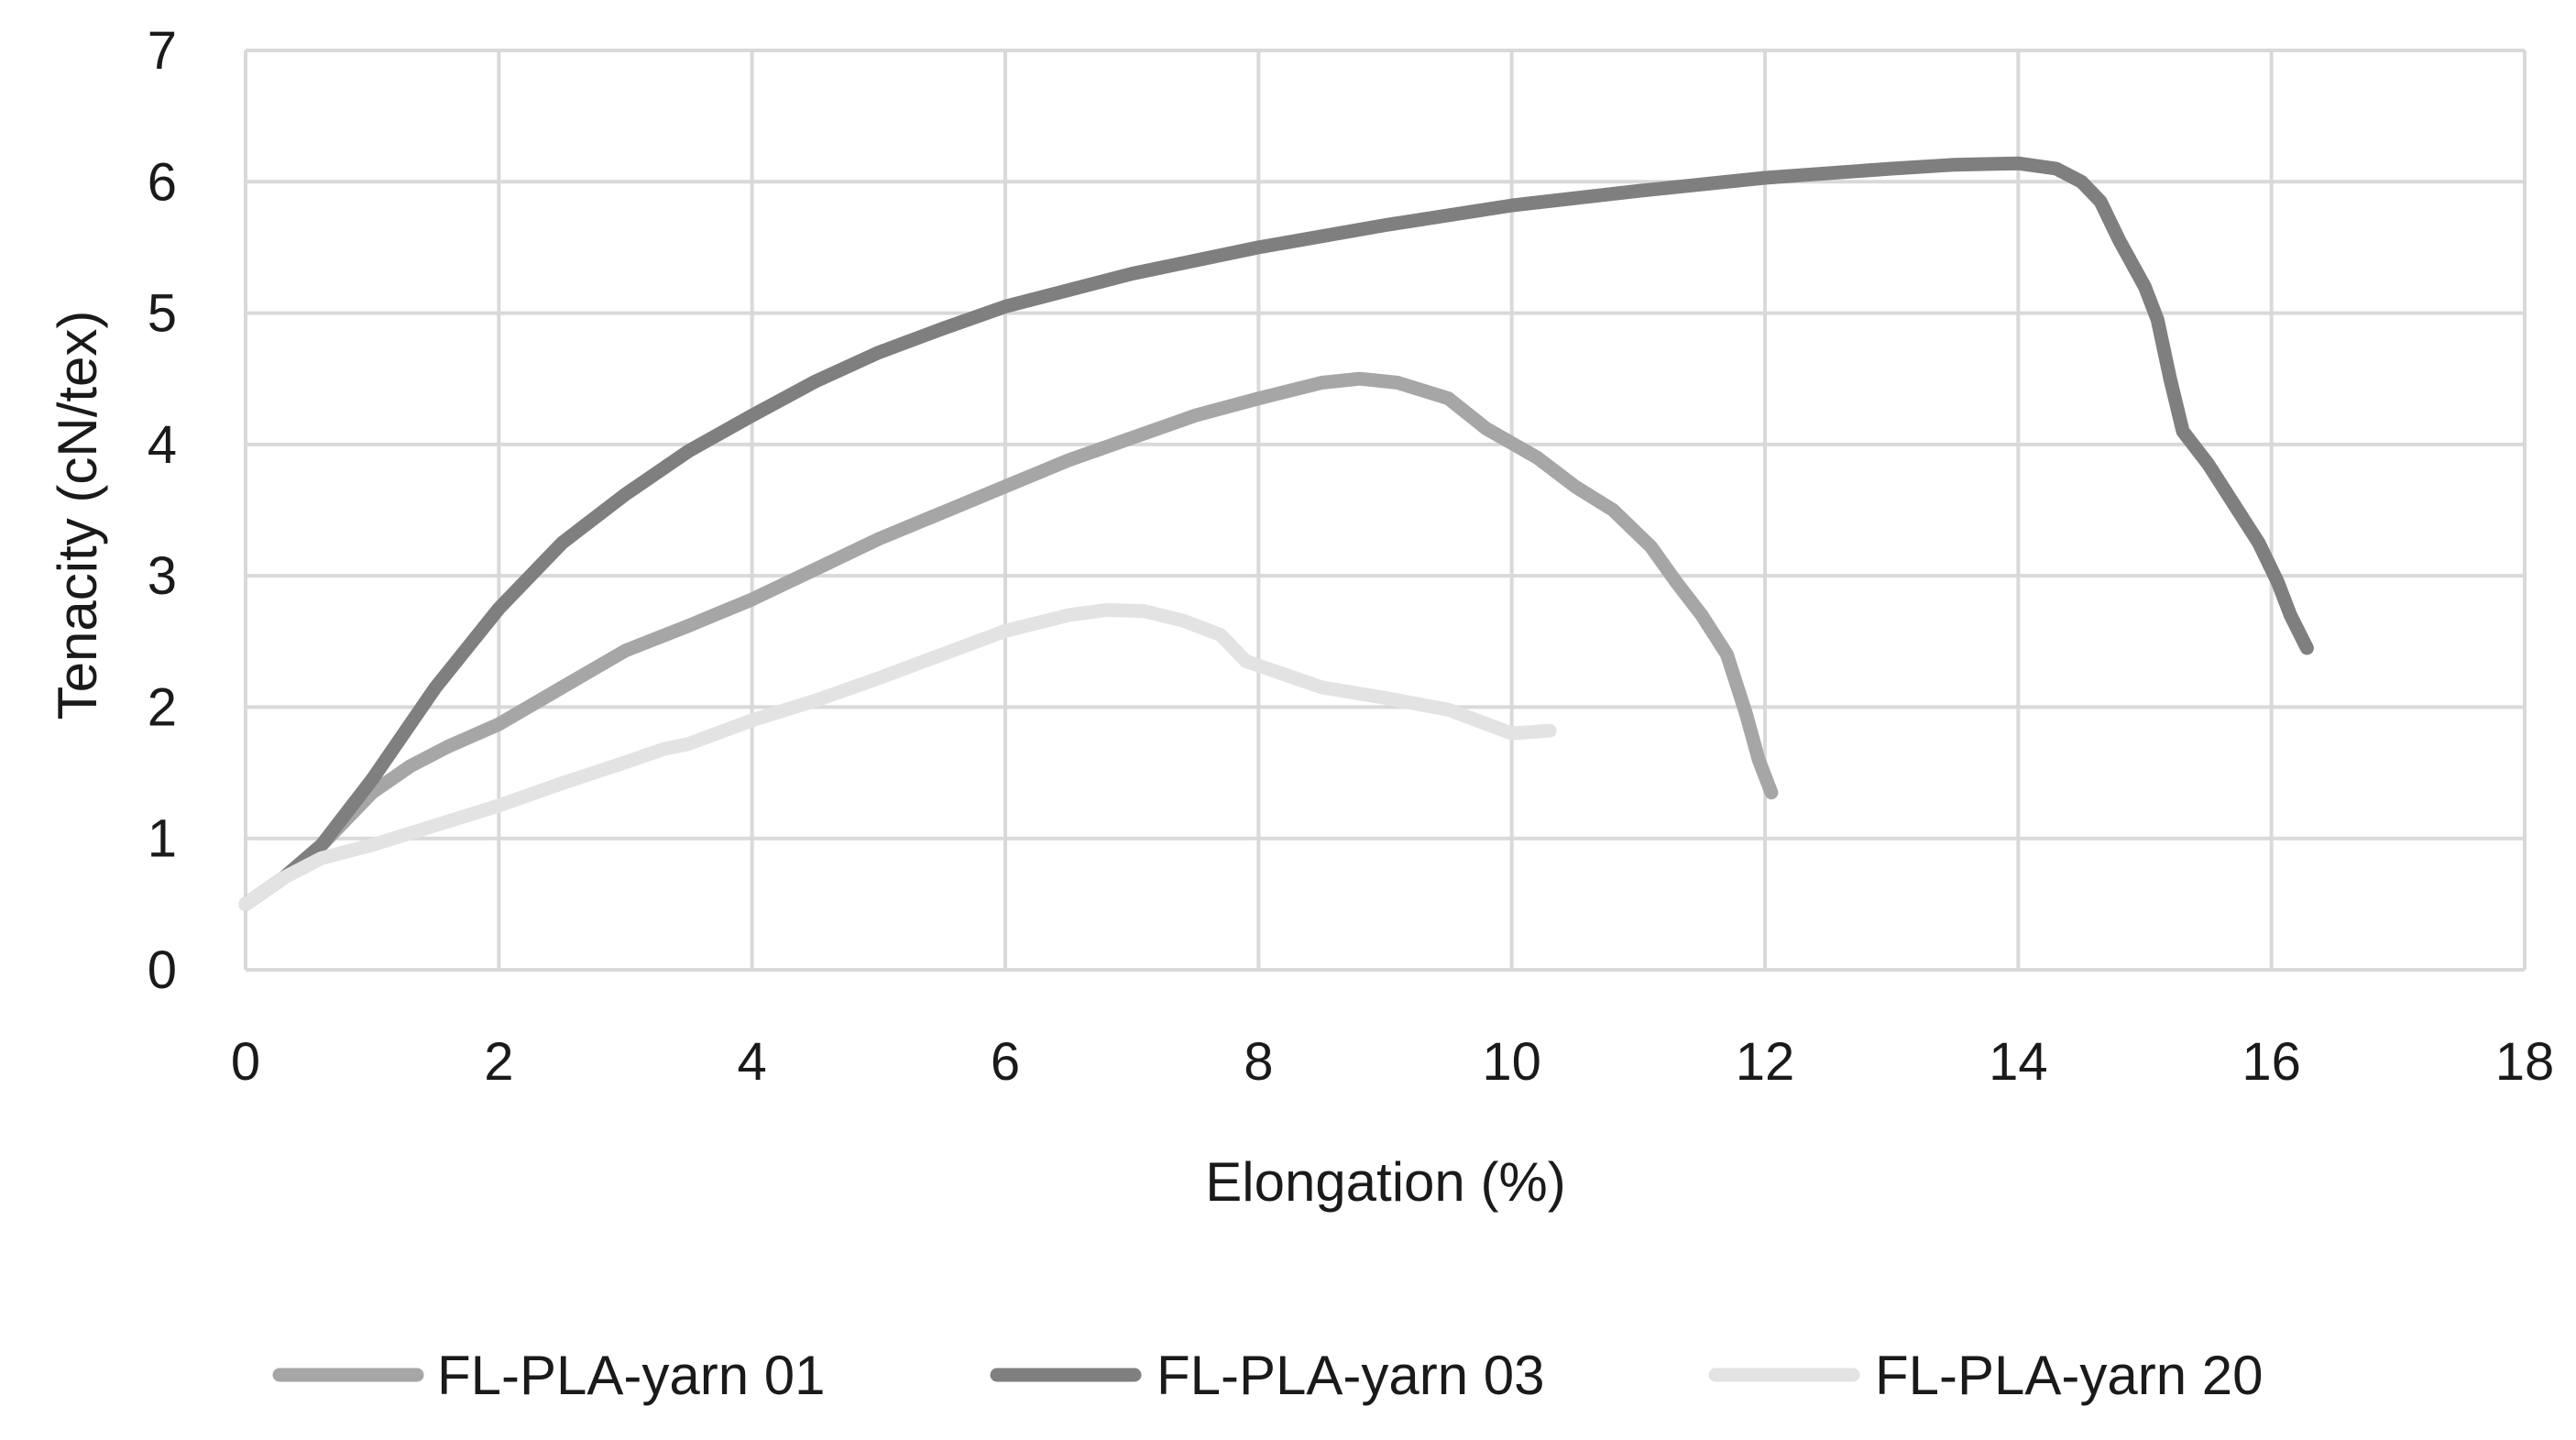 This screenshot has width=2576, height=1440. Describe the element at coordinates (498, 1062) in the screenshot. I see `x-tick-label: 2` at that location.